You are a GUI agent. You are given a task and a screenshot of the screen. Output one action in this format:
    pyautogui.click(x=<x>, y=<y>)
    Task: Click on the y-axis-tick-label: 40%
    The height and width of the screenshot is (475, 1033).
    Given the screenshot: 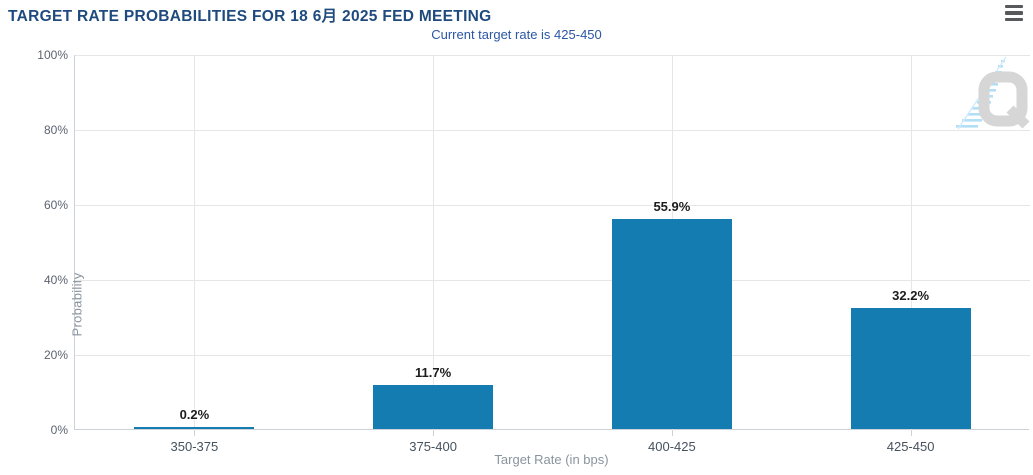 What is the action you would take?
    pyautogui.click(x=55, y=280)
    